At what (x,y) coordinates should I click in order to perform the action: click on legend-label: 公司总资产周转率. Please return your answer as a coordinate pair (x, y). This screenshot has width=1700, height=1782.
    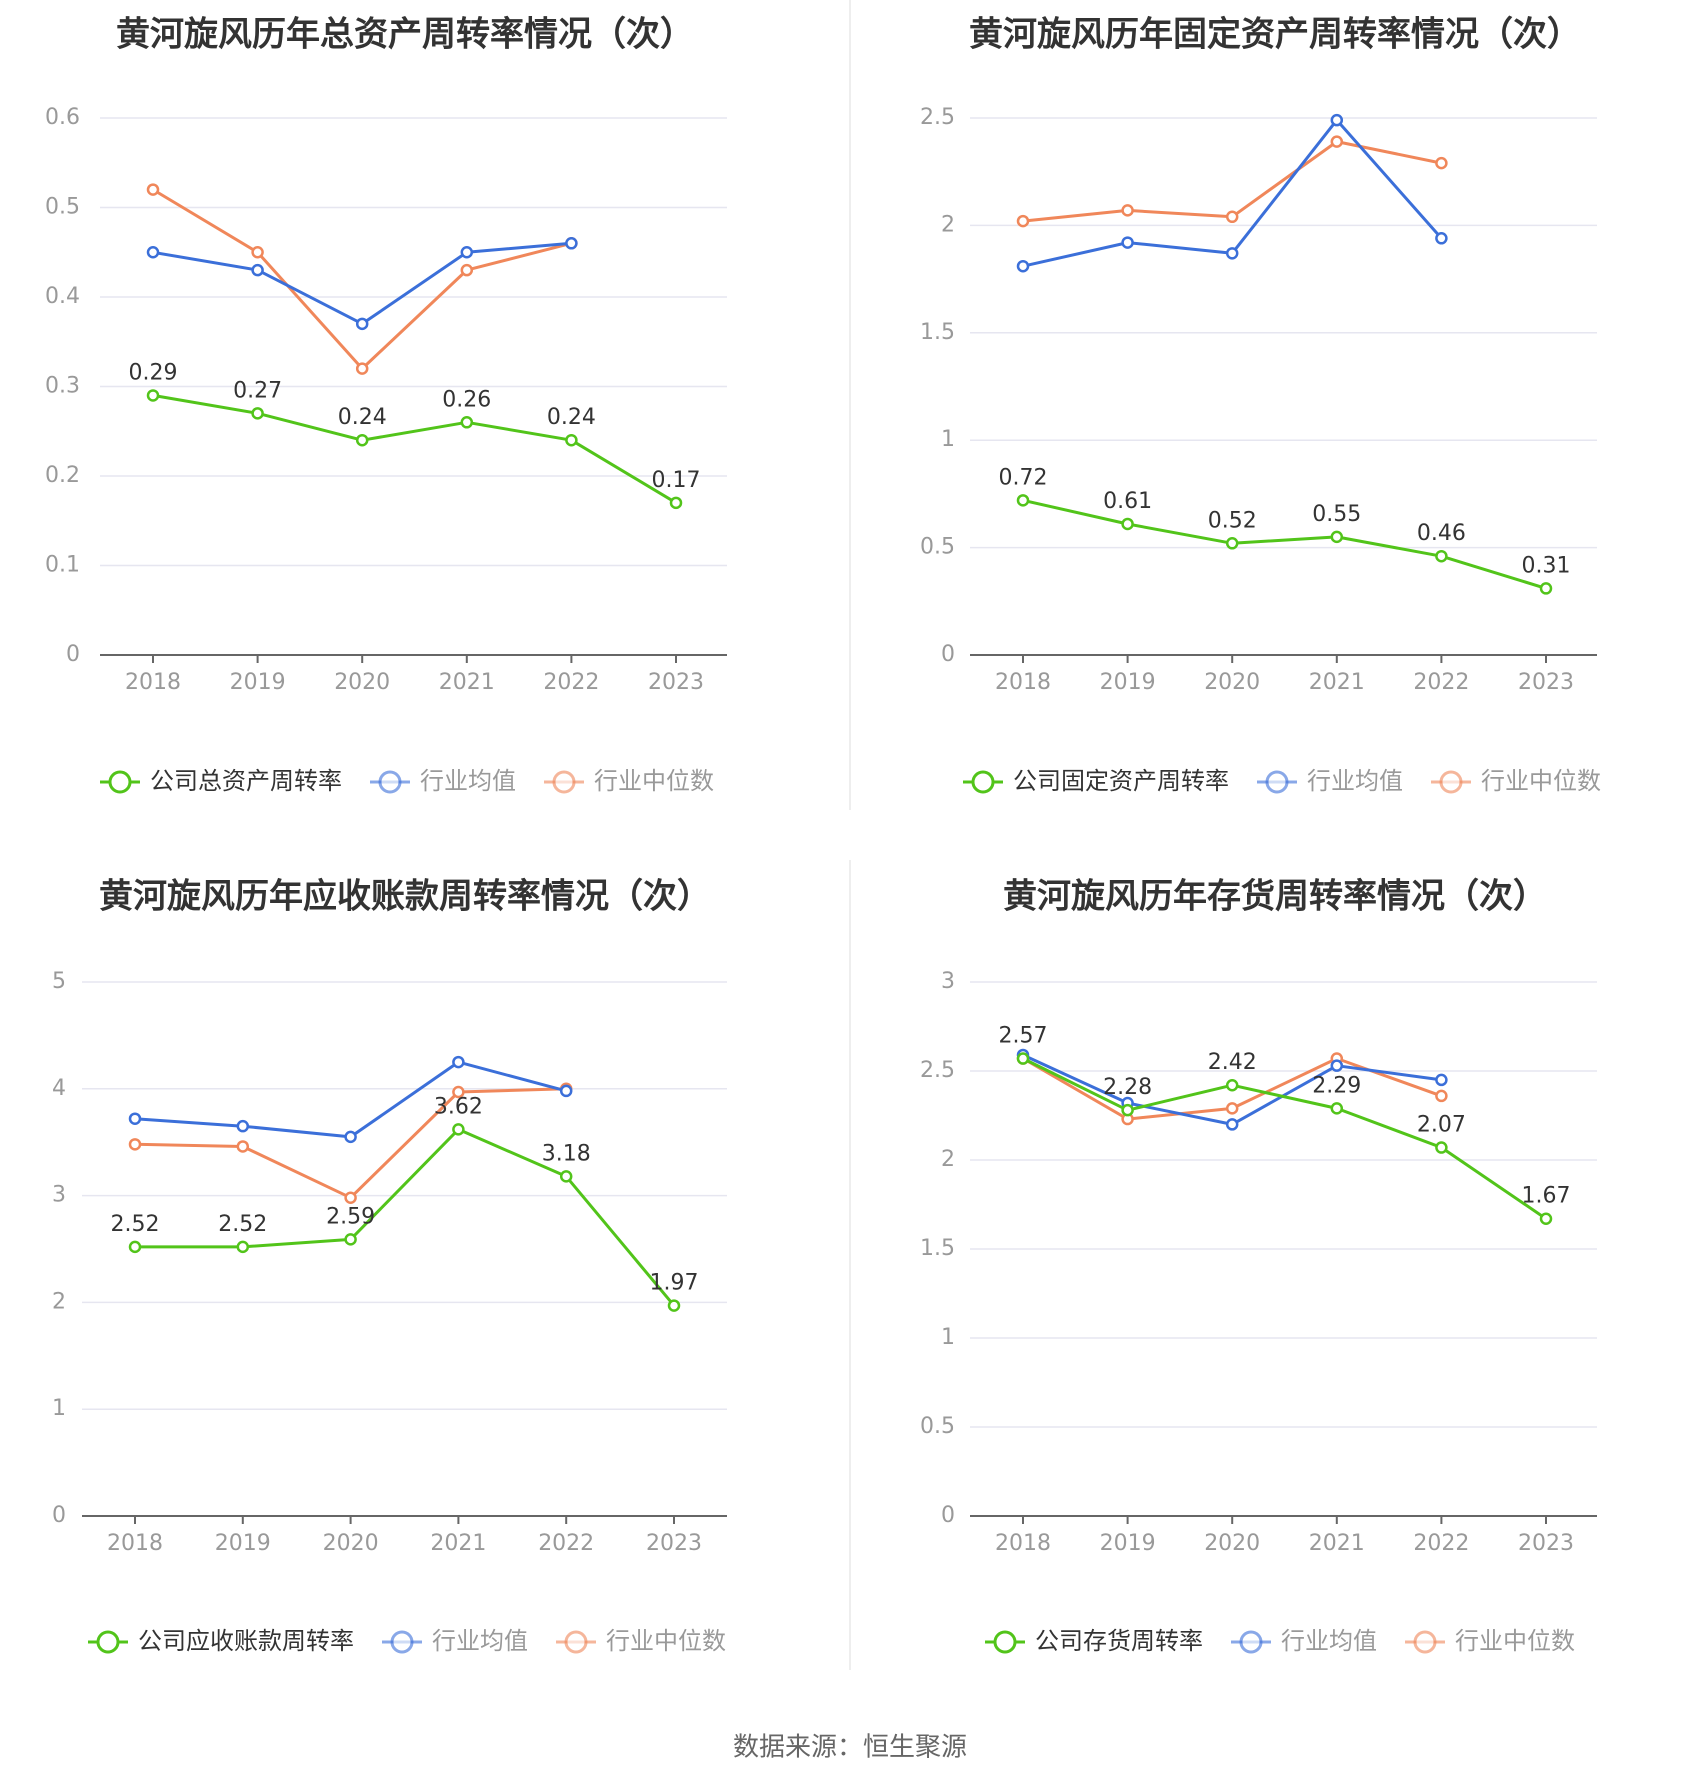
    Looking at the image, I should click on (246, 781).